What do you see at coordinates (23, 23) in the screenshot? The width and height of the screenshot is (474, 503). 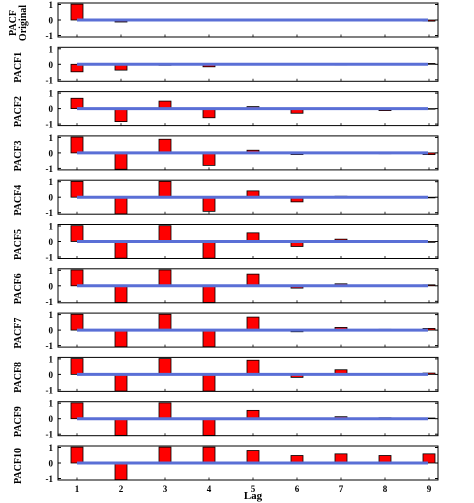 I see `panel-label: Original` at bounding box center [23, 23].